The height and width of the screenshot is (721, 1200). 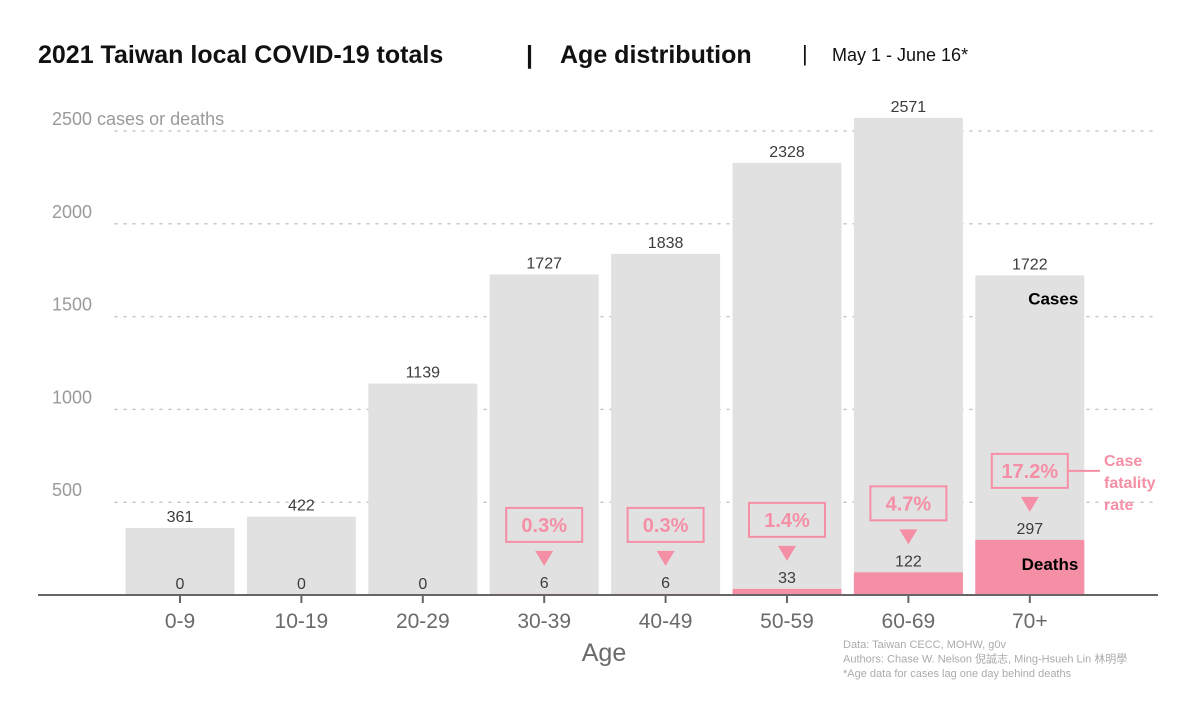 What do you see at coordinates (138, 119) in the screenshot?
I see `y-tick-label-2500: 2500 cases or deaths` at bounding box center [138, 119].